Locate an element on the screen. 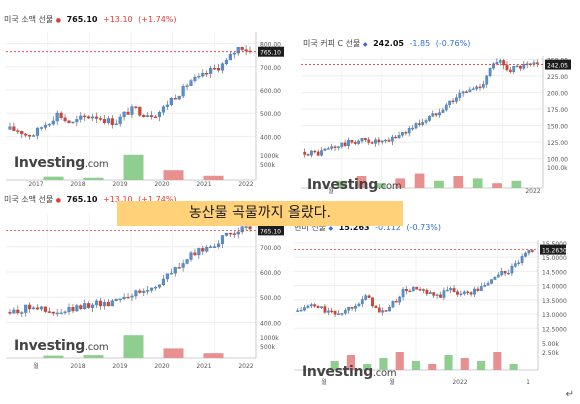  price-tag-label: 765.10 is located at coordinates (270, 231).